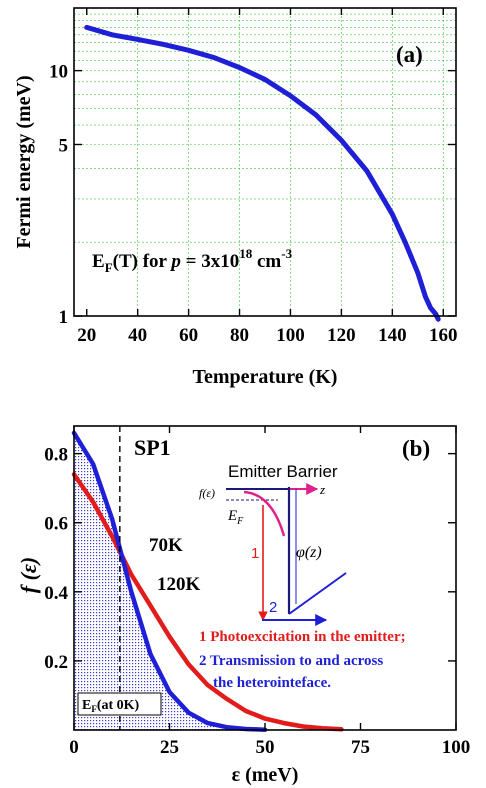 The width and height of the screenshot is (486, 788). What do you see at coordinates (265, 377) in the screenshot?
I see `panel-a-x-axis-label: Temperature (K)` at bounding box center [265, 377].